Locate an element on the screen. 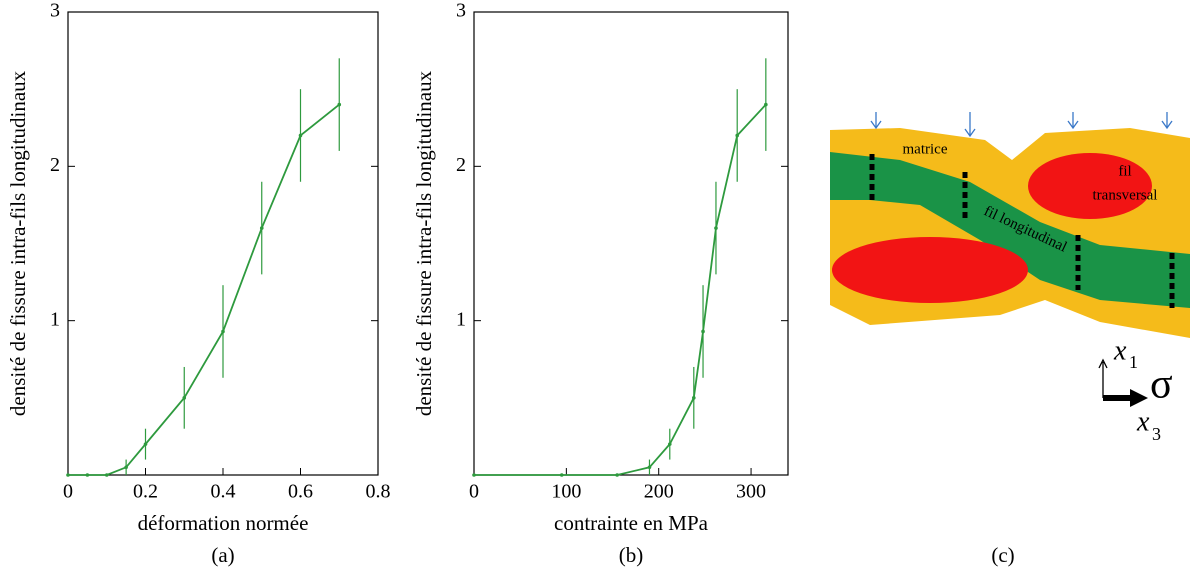 The width and height of the screenshot is (1192, 576). longitudinal-yarn is located at coordinates (1010, 230).